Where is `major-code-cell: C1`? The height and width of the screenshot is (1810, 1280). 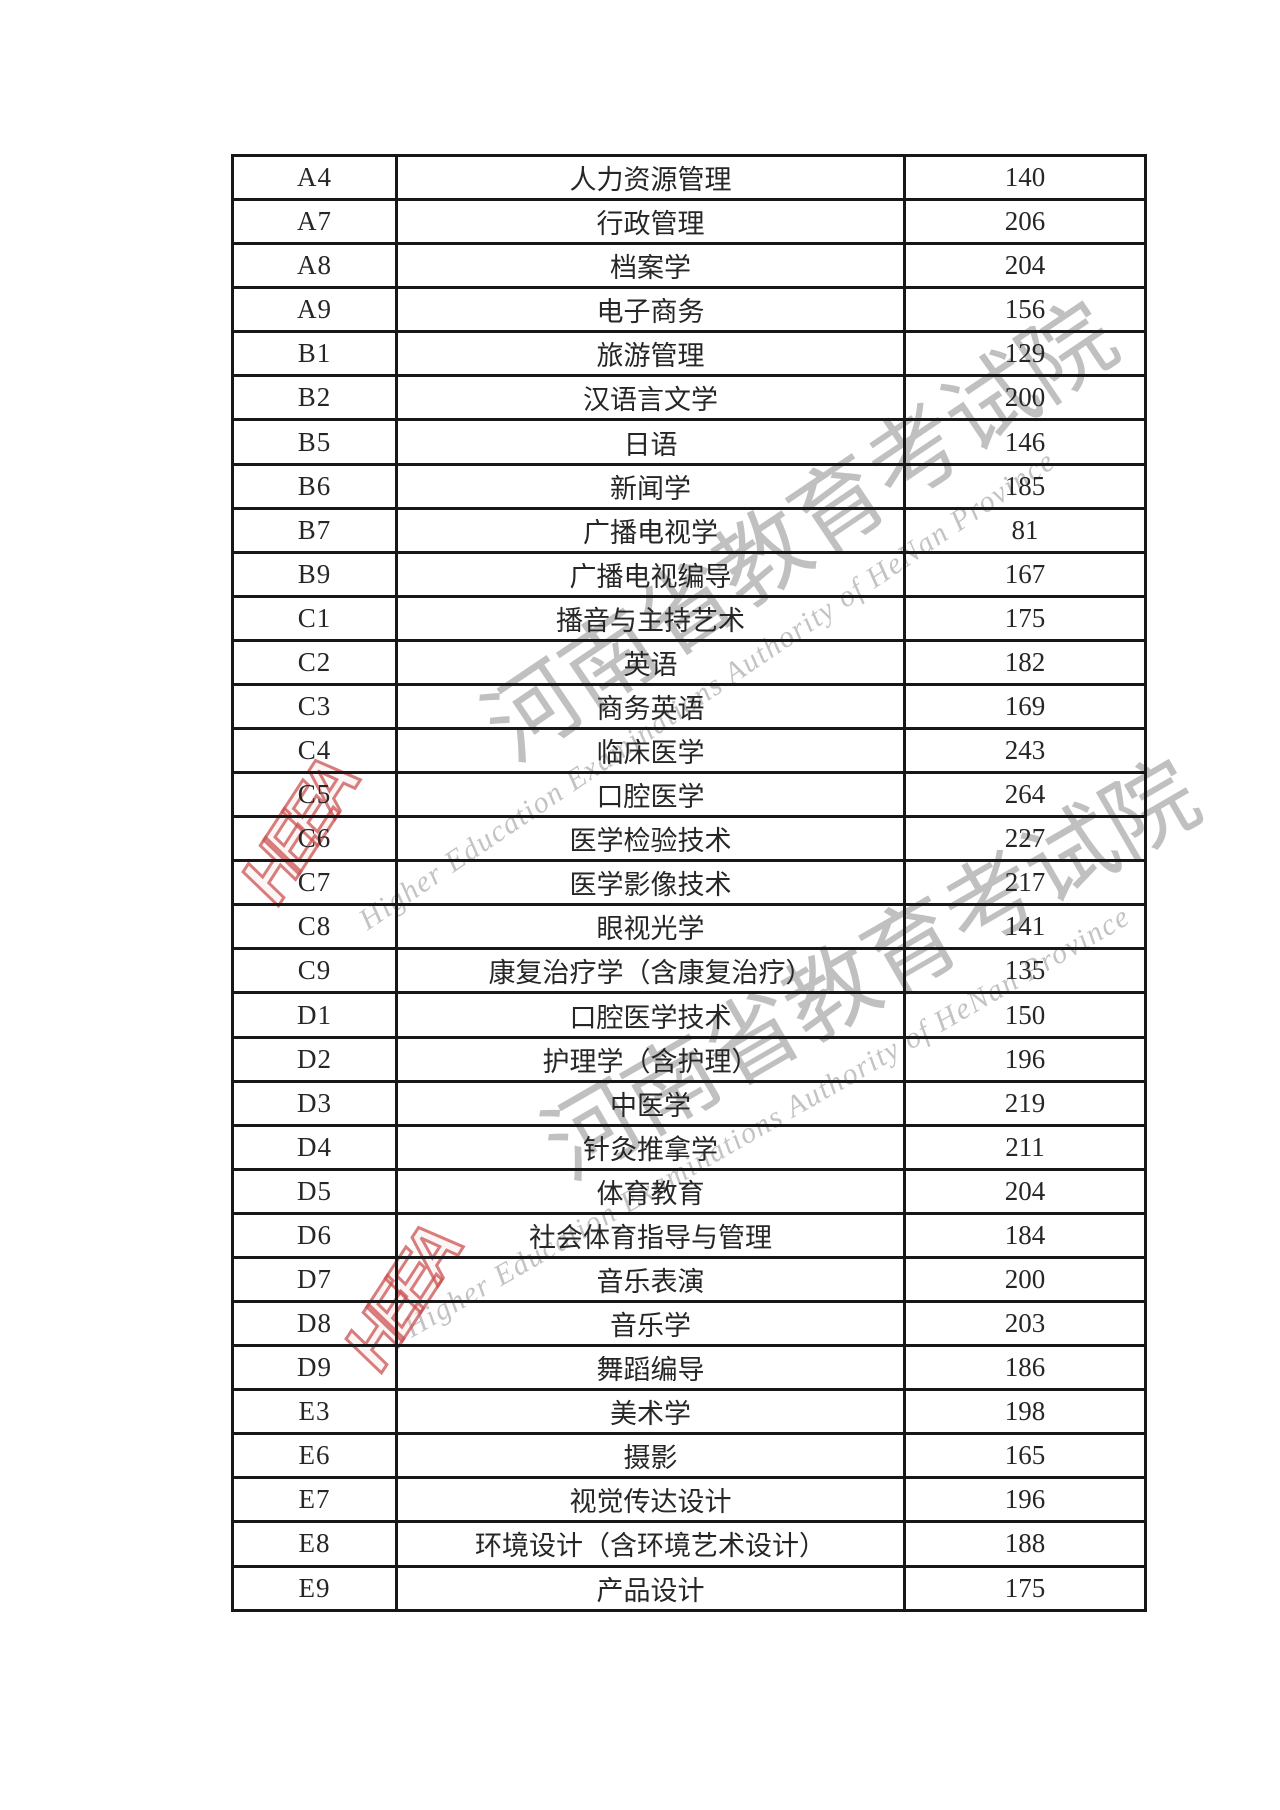
major-code-cell: C1 is located at coordinates (314, 618).